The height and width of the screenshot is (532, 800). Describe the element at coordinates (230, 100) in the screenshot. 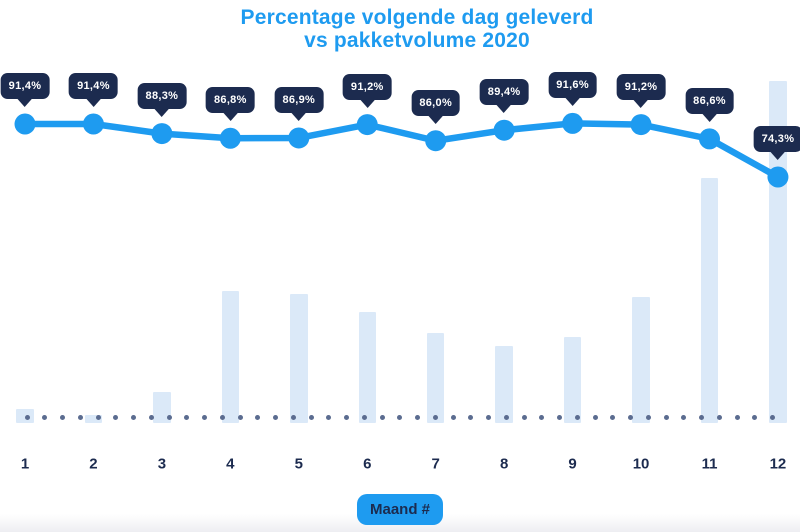

I see `value-badge: 86,8%` at that location.